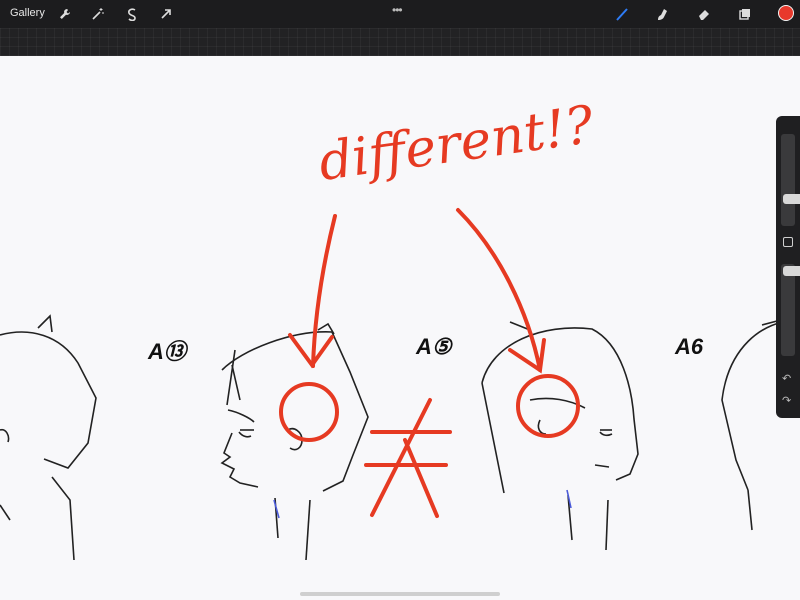 This screenshot has height=600, width=800. Describe the element at coordinates (294, 441) in the screenshot. I see `head-sketch-a13` at that location.